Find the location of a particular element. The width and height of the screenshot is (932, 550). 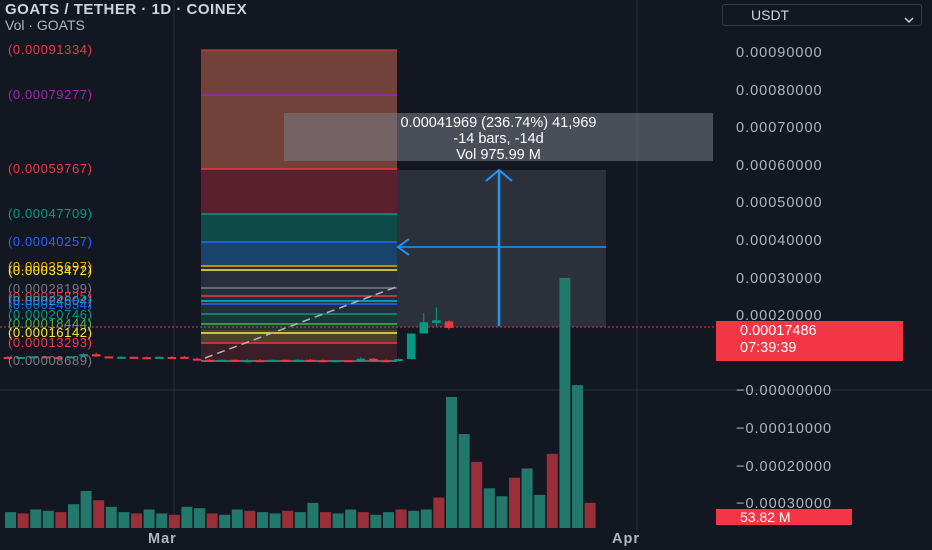

price-tick: −0.00030000 is located at coordinates (784, 504).